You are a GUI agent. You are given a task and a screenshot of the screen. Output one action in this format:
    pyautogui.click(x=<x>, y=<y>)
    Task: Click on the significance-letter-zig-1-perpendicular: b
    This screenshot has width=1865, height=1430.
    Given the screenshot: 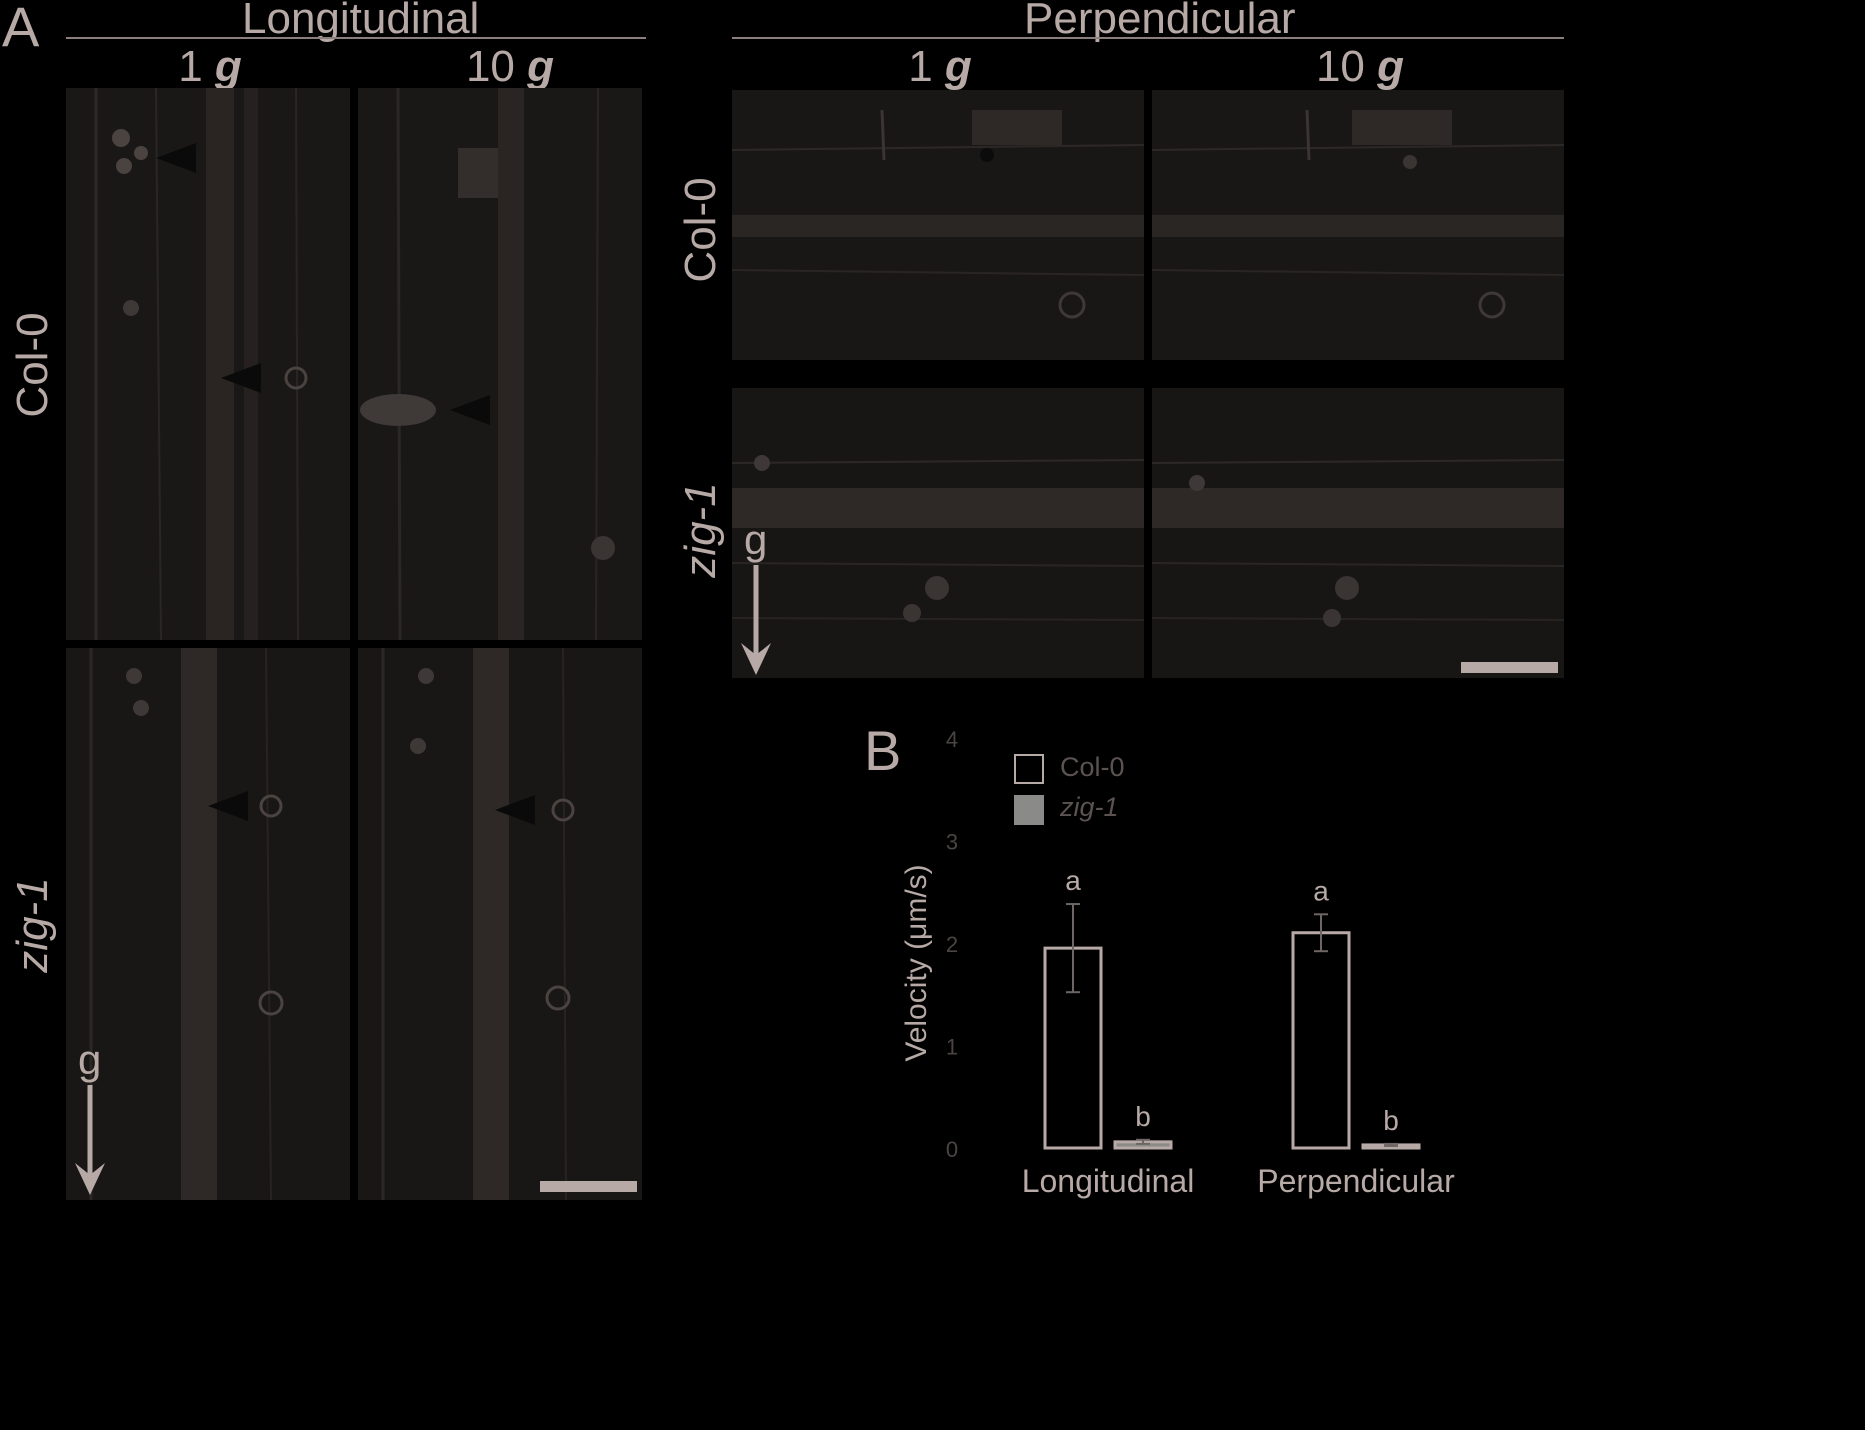 What is the action you would take?
    pyautogui.click(x=1391, y=1120)
    